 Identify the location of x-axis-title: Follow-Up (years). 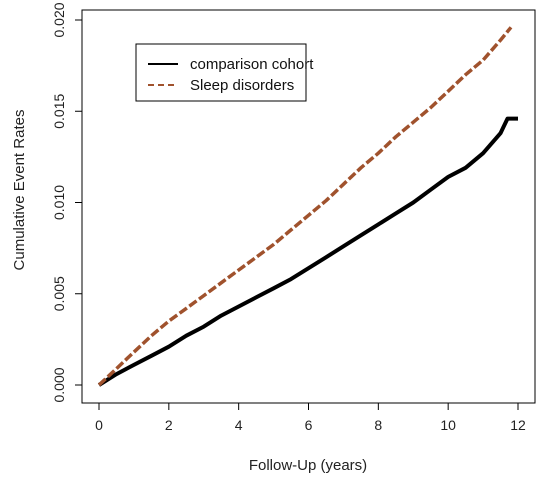
(308, 465).